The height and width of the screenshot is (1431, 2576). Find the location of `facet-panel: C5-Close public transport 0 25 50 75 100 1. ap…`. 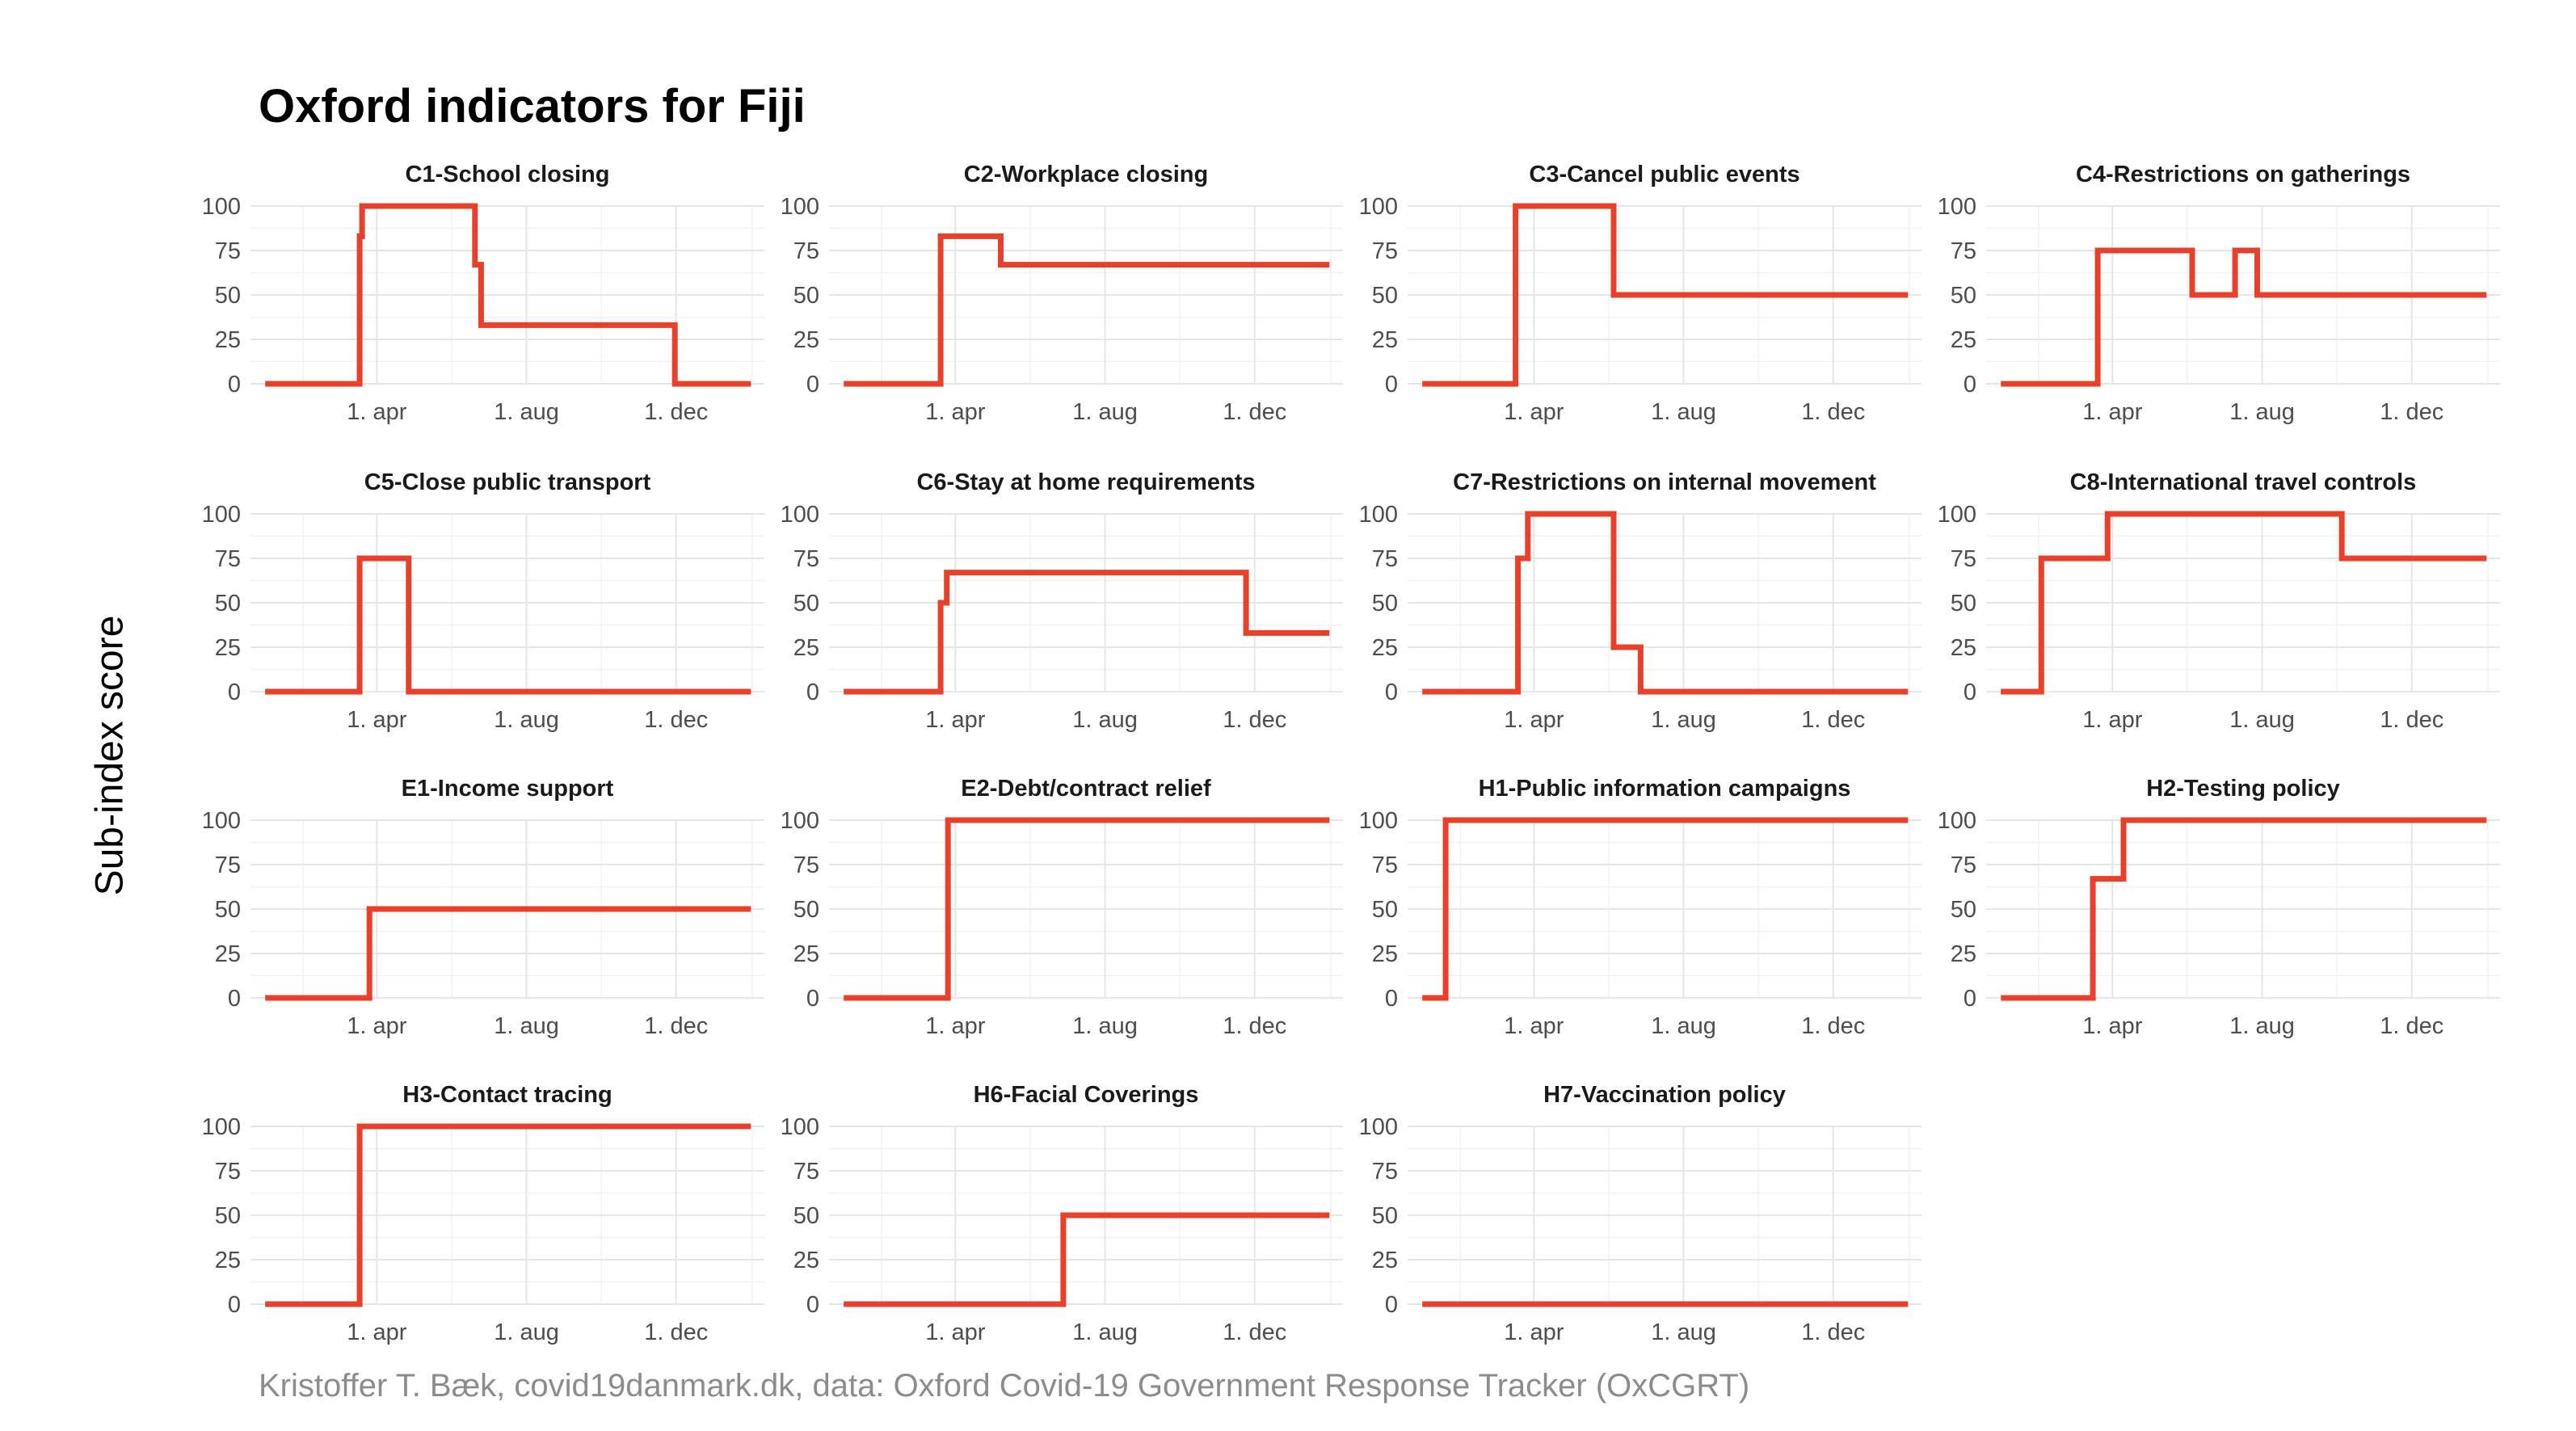

facet-panel: C5-Close public transport 0 25 50 75 100 1. ap… is located at coordinates (483, 601).